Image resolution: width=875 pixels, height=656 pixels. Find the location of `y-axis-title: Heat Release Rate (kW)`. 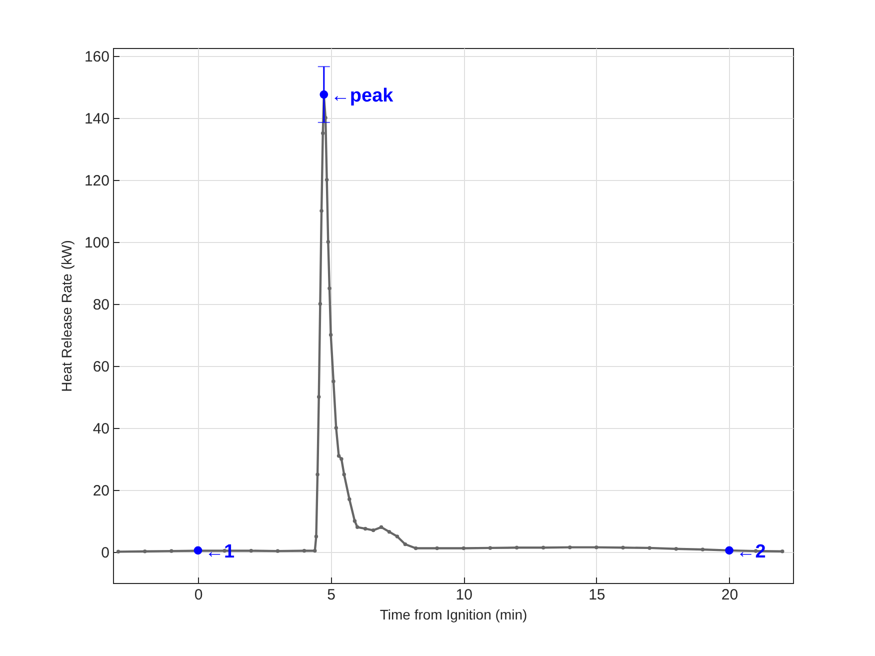

y-axis-title: Heat Release Rate (kW) is located at coordinates (66, 316).